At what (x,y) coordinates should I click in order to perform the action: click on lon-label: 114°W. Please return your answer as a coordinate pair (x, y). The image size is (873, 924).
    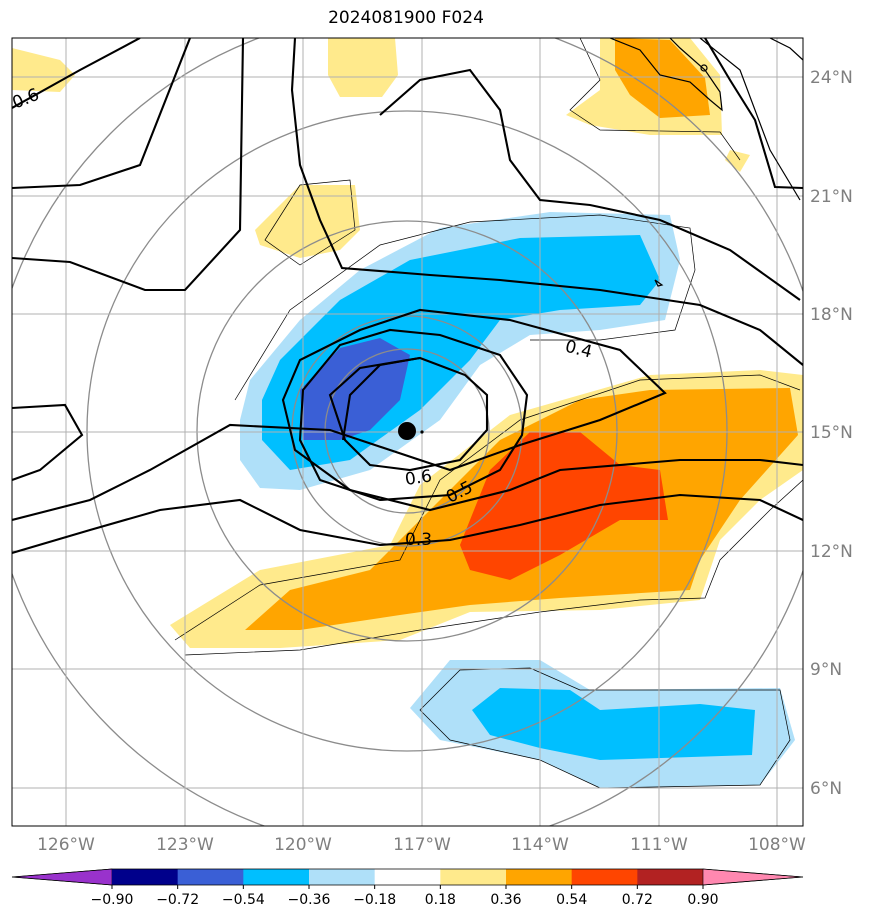
    Looking at the image, I should click on (540, 845).